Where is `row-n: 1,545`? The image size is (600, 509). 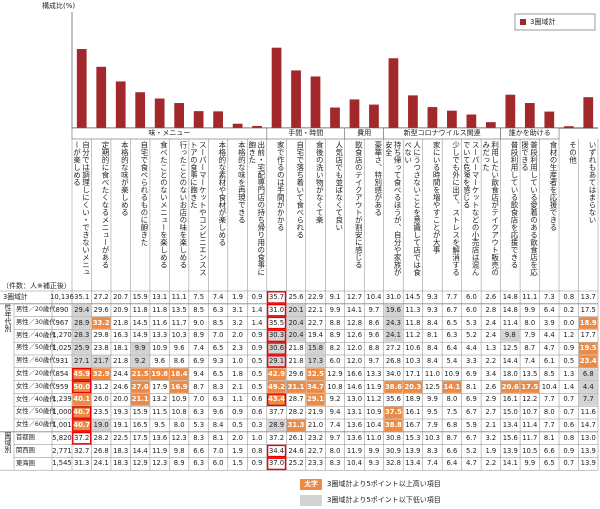
row-n: 1,545 is located at coordinates (62, 463).